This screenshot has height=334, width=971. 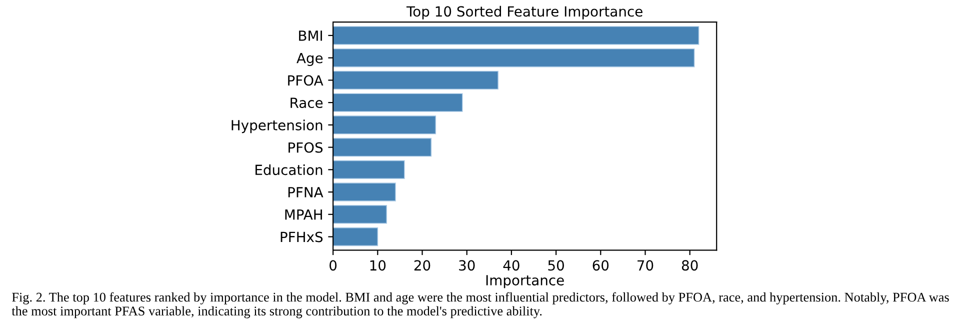 What do you see at coordinates (525, 281) in the screenshot?
I see `x-axis-title: Importance` at bounding box center [525, 281].